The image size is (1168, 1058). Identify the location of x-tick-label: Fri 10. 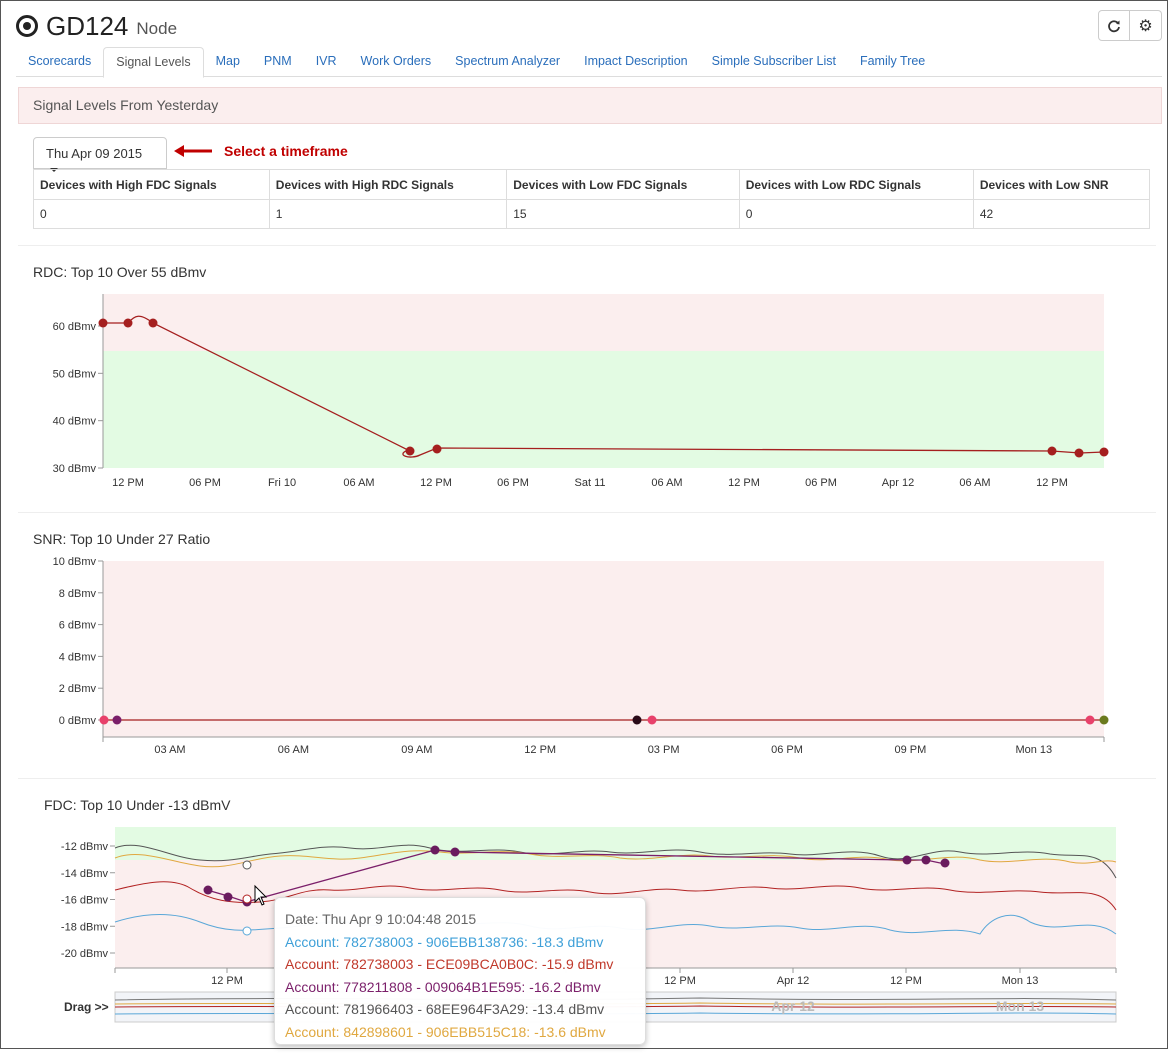
(282, 483).